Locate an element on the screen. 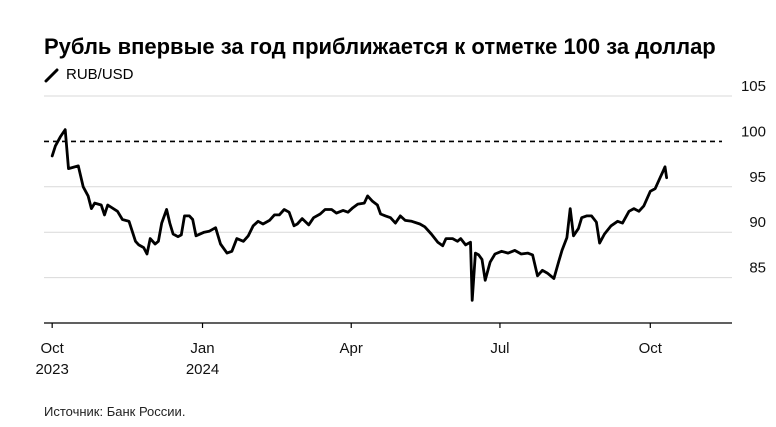 The height and width of the screenshot is (427, 776). x-tick-year-1: 2024 is located at coordinates (202, 369).